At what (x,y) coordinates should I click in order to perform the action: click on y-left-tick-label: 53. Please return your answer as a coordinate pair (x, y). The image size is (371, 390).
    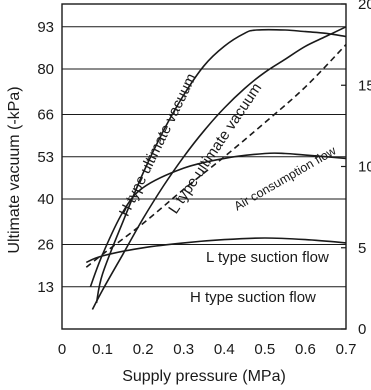
    Looking at the image, I should click on (45, 157).